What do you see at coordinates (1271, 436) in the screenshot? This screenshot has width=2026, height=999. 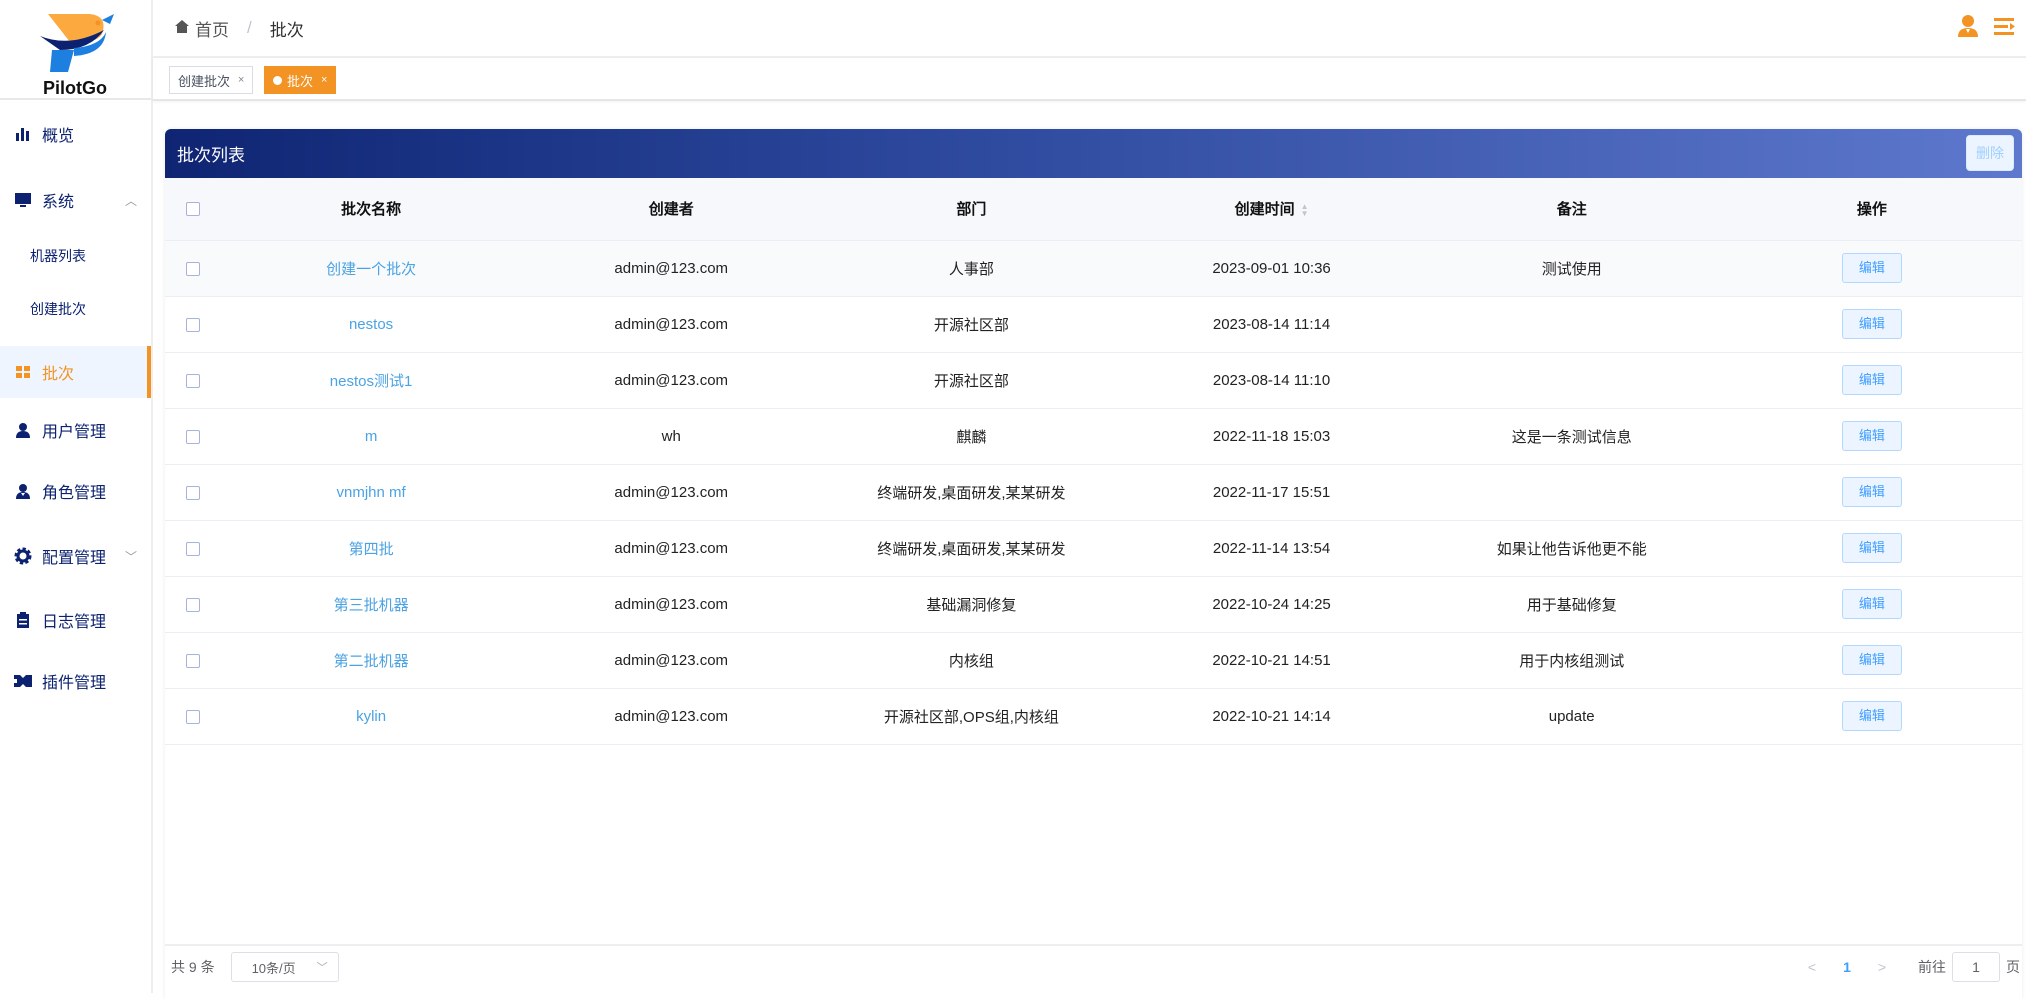 I see `created-time-cell: 2022-11-18 15:03` at bounding box center [1271, 436].